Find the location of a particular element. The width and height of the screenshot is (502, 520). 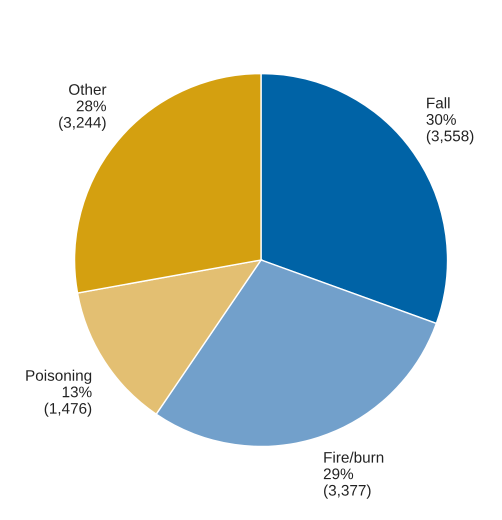

data-label: 29% (3,377) is located at coordinates (347, 483).